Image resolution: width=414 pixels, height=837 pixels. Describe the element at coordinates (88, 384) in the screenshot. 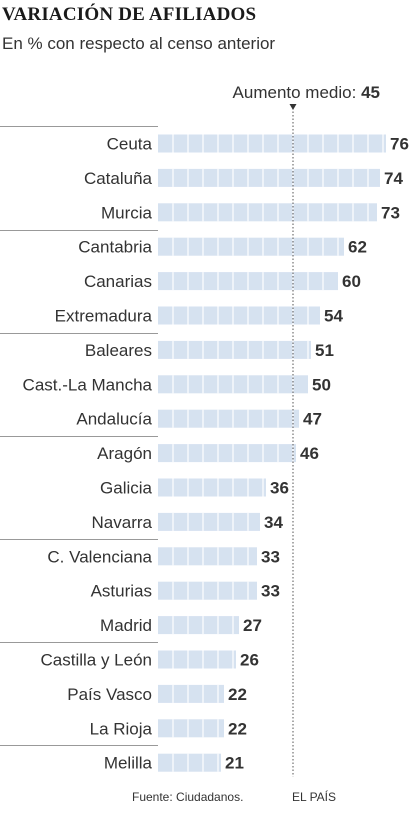

I see `category-label: Cast.-La Mancha` at that location.